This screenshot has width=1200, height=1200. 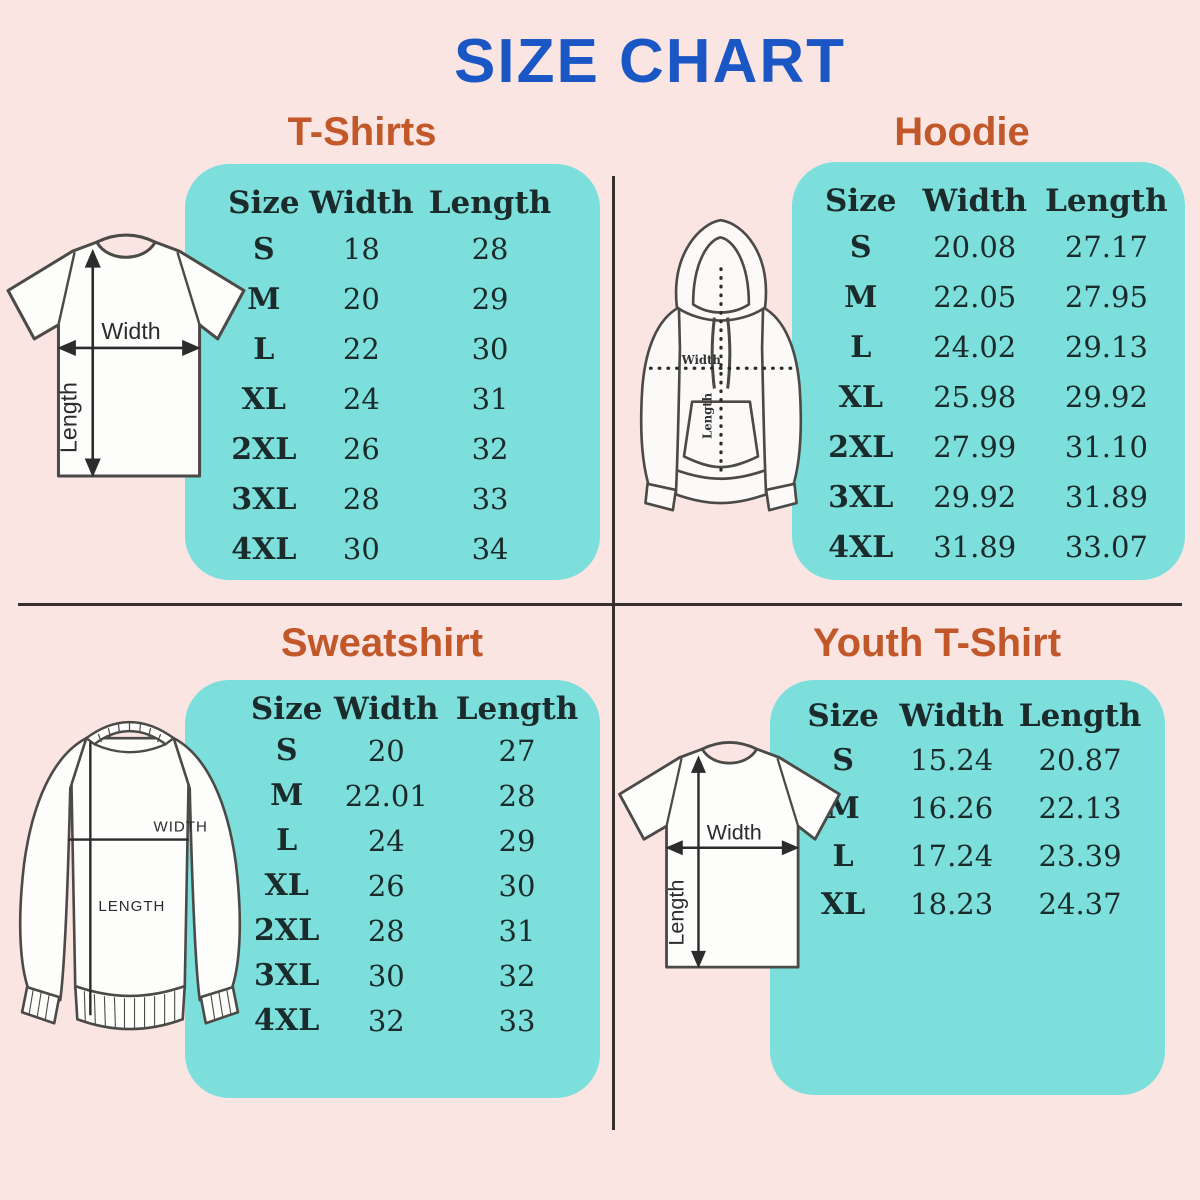 What do you see at coordinates (952, 808) in the screenshot?
I see `table-cell: 16.26` at bounding box center [952, 808].